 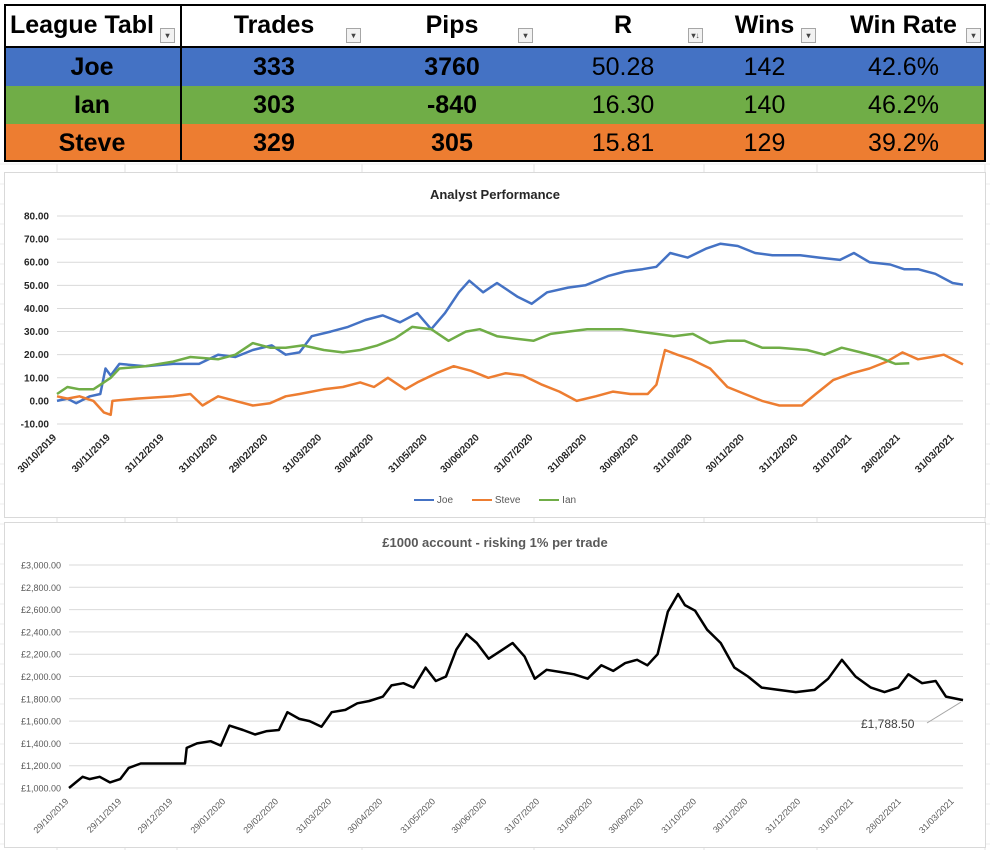 I want to click on legend-swatch-joe, so click(x=423, y=500).